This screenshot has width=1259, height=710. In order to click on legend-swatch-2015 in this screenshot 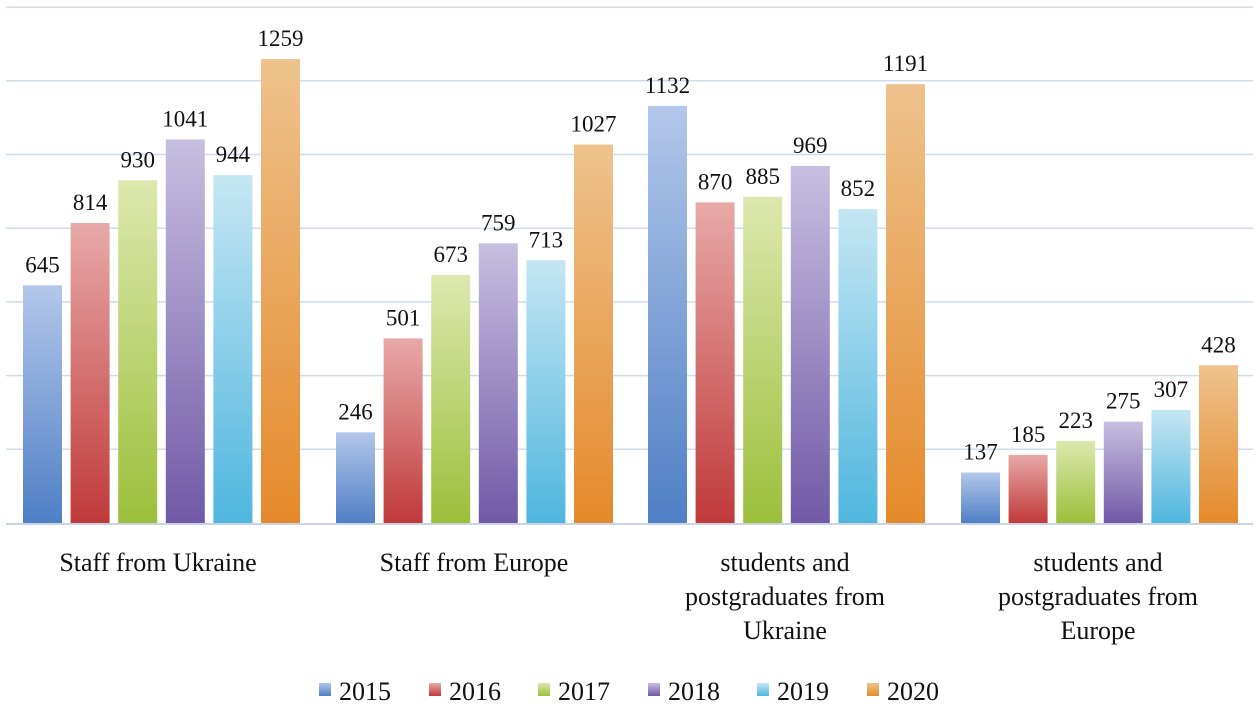, I will do `click(325, 689)`.